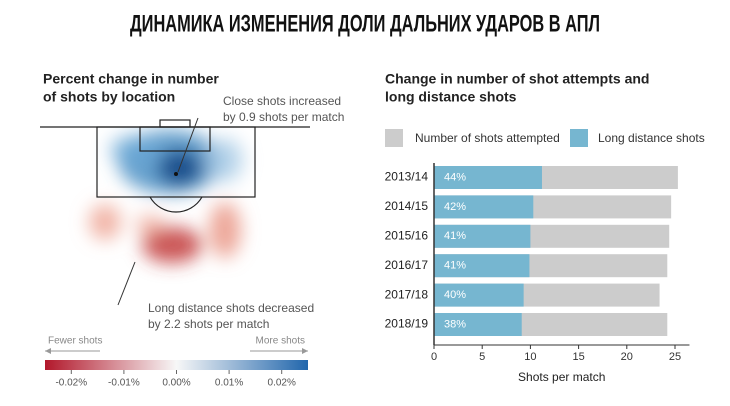 The height and width of the screenshot is (406, 730). I want to click on bar-label: 42%, so click(455, 207).